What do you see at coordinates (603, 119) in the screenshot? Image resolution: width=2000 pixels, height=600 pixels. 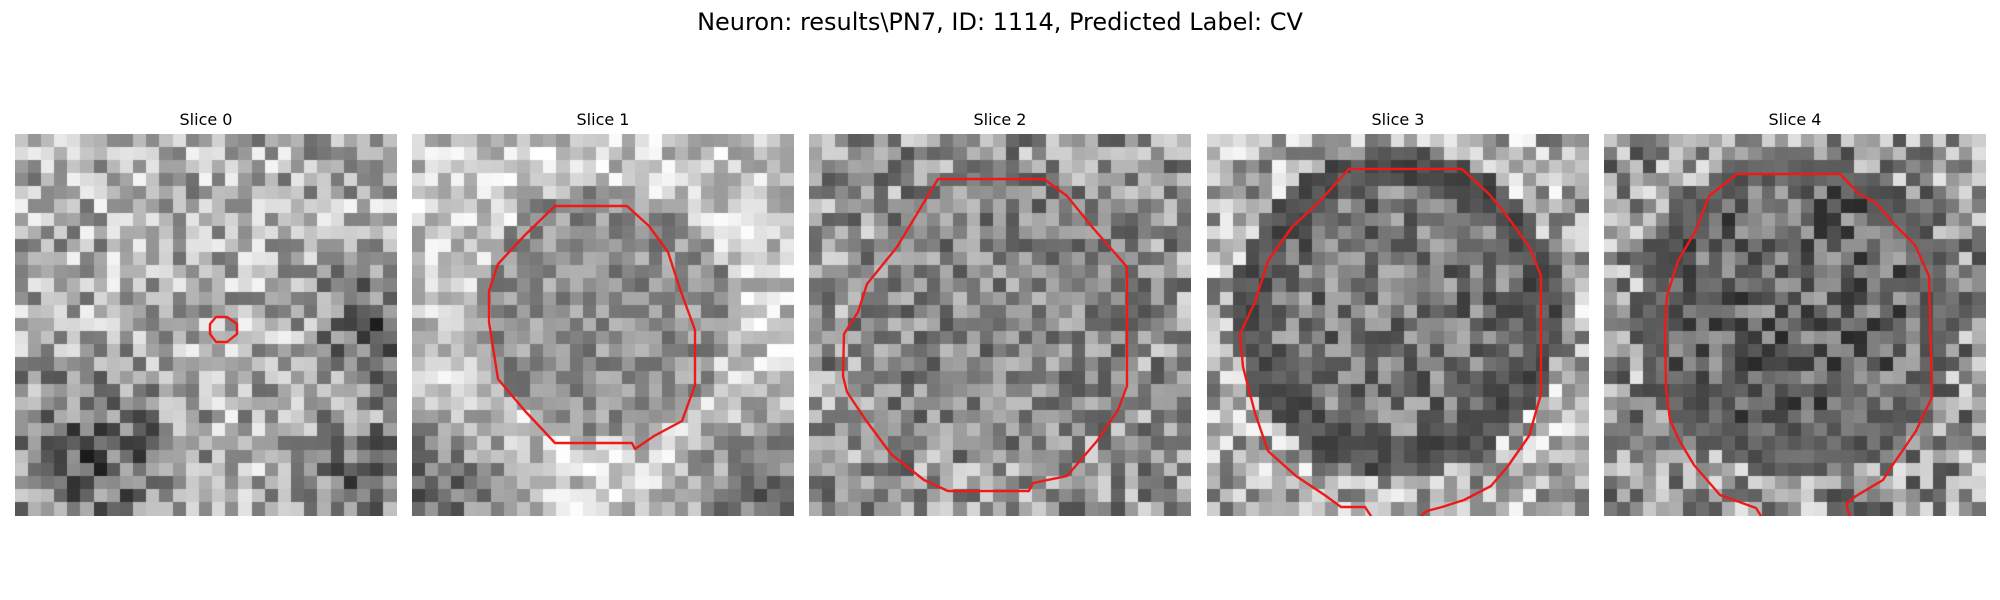 I see `slice-title: Slice 1` at bounding box center [603, 119].